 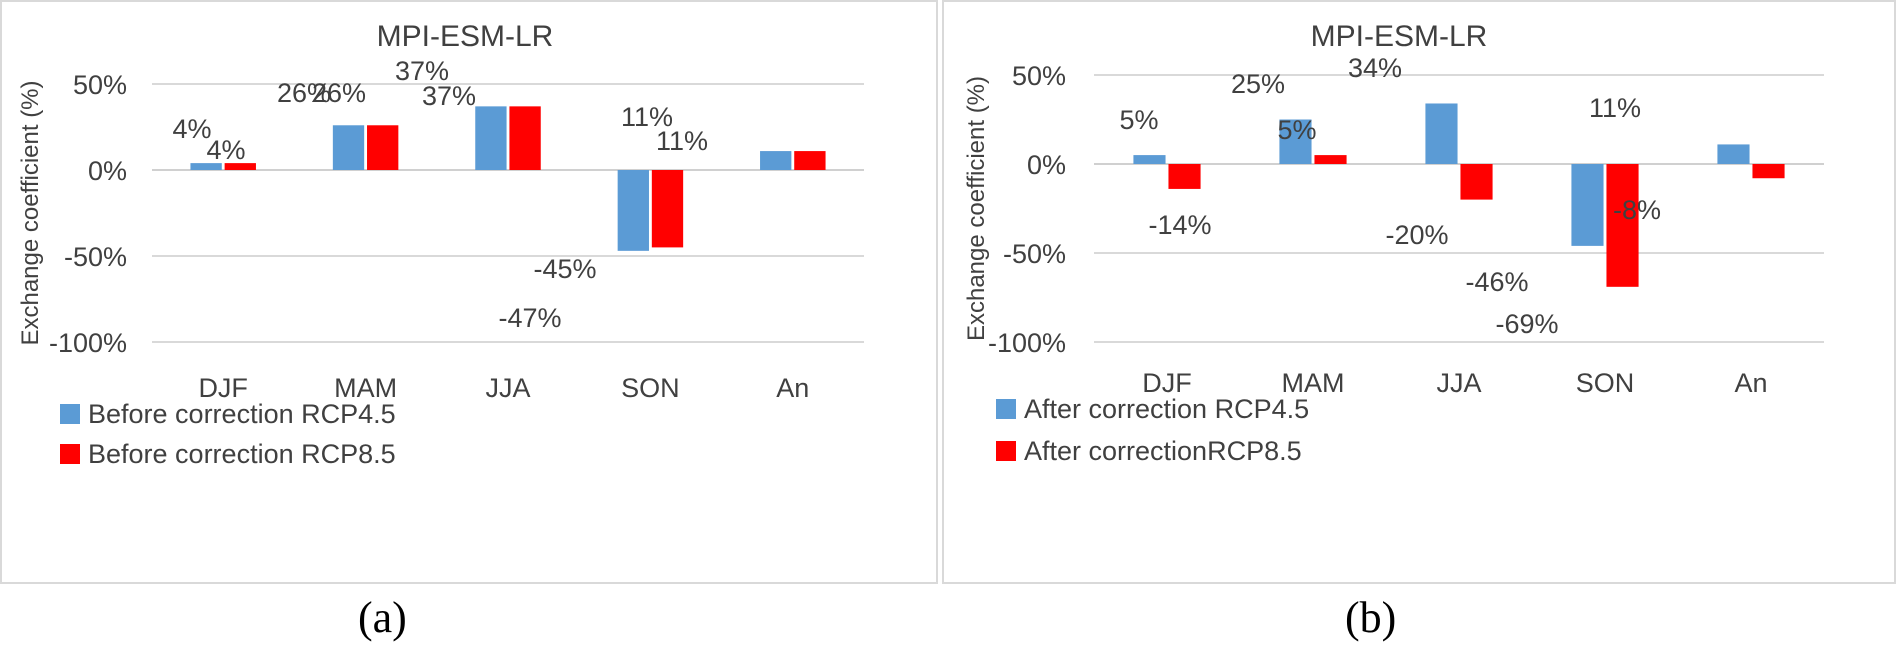 What do you see at coordinates (1179, 225) in the screenshot?
I see `data-label: -14%` at bounding box center [1179, 225].